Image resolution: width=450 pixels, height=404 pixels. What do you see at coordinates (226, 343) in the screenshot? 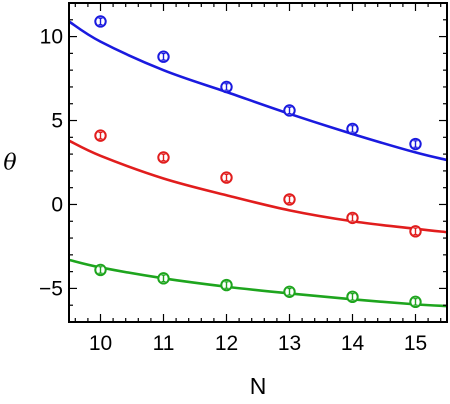
I see `x-tick-label: 12` at bounding box center [226, 343].